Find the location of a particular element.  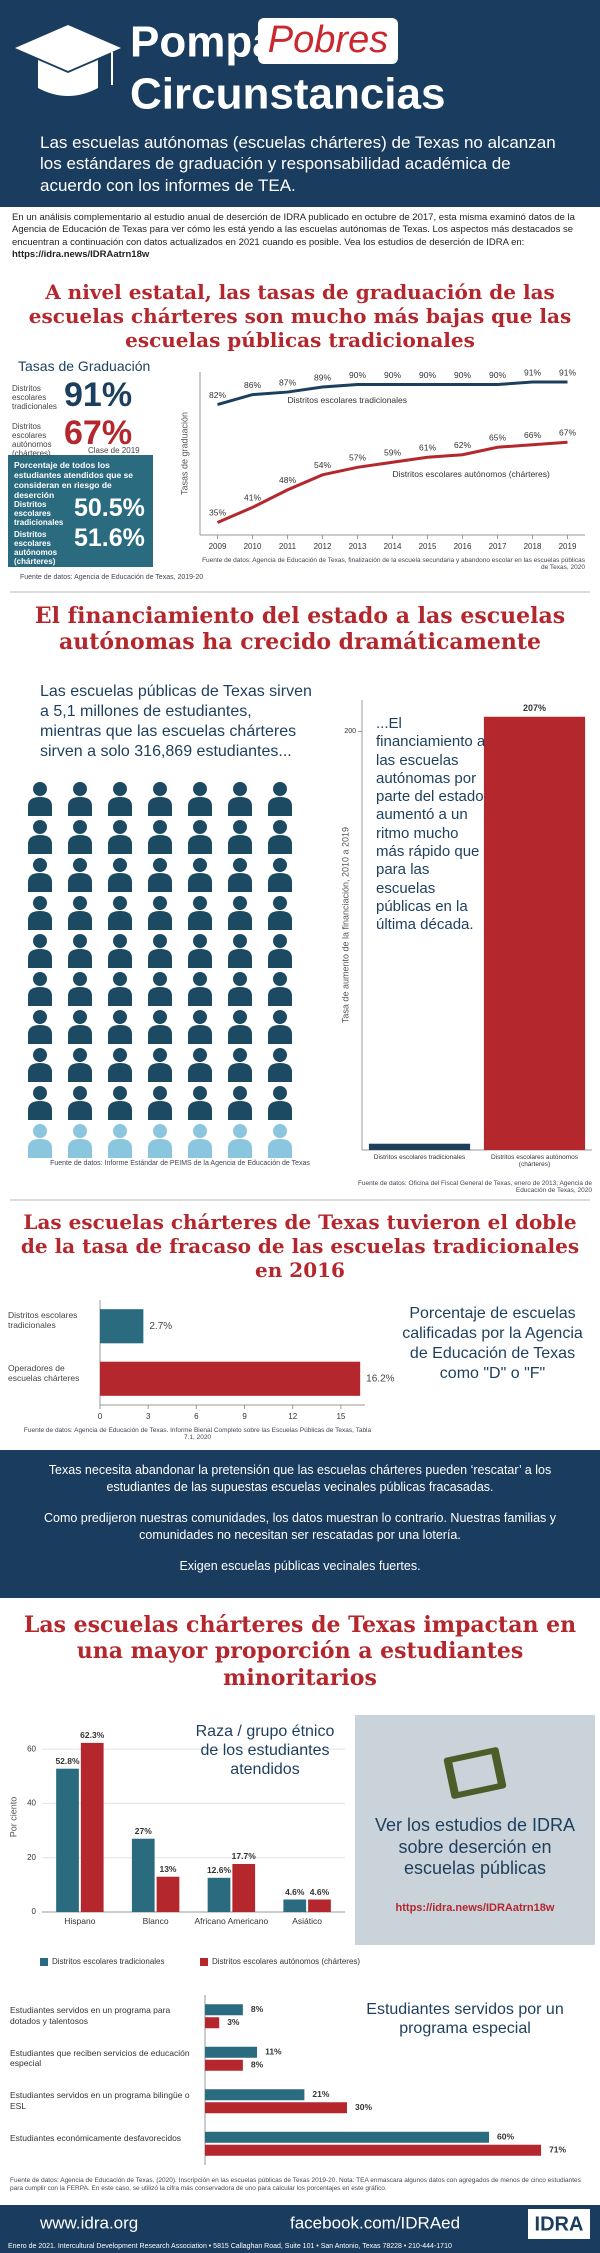

idra-box-link: https://idra.news/IDRAatrn18w is located at coordinates (475, 1908).